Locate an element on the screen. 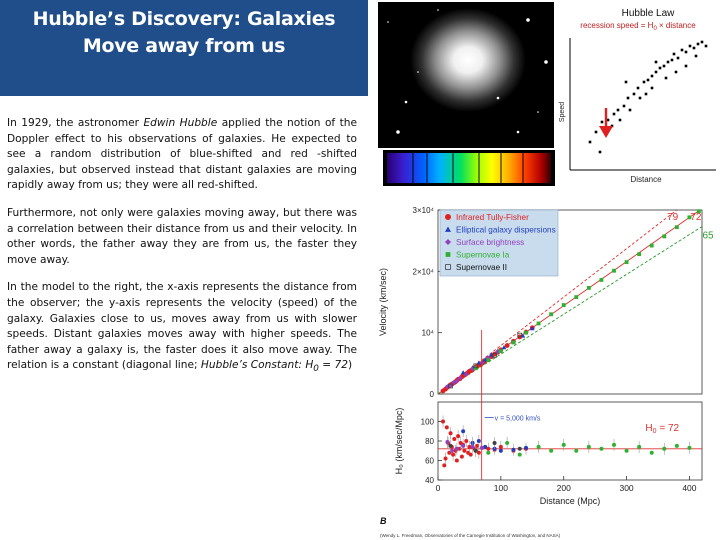 The image size is (720, 540). top-y-tick-label: 2×10⁴ is located at coordinates (424, 271).